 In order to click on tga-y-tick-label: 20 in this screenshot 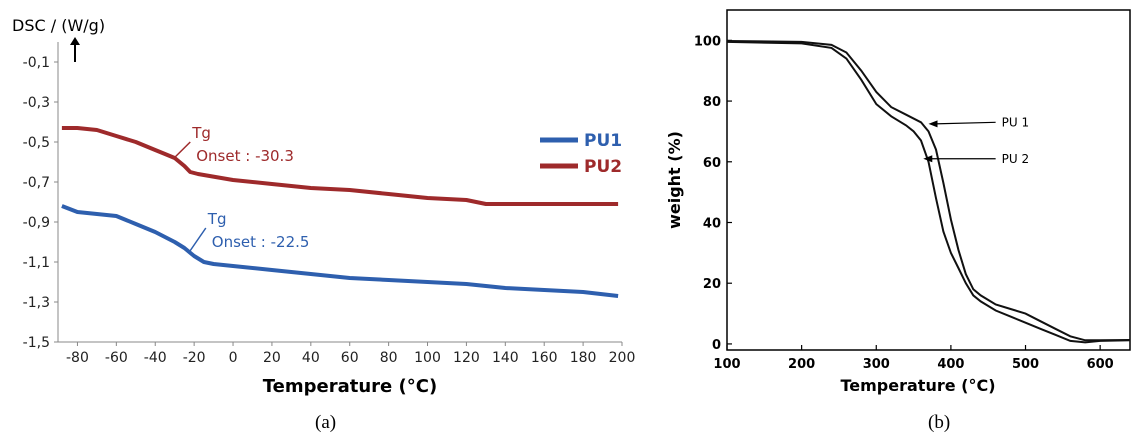, I will do `click(712, 284)`.